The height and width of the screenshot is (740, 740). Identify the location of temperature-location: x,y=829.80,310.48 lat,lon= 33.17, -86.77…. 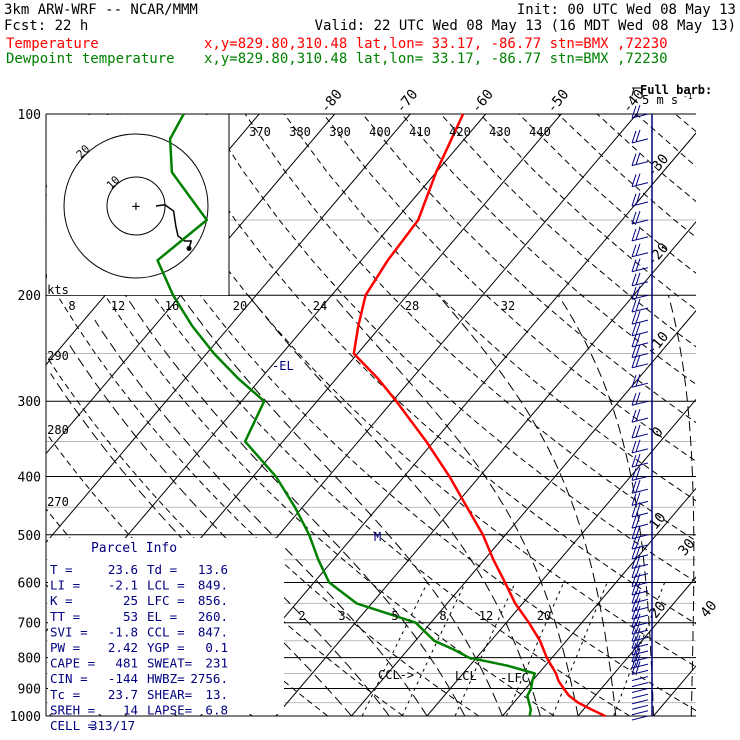
(436, 44).